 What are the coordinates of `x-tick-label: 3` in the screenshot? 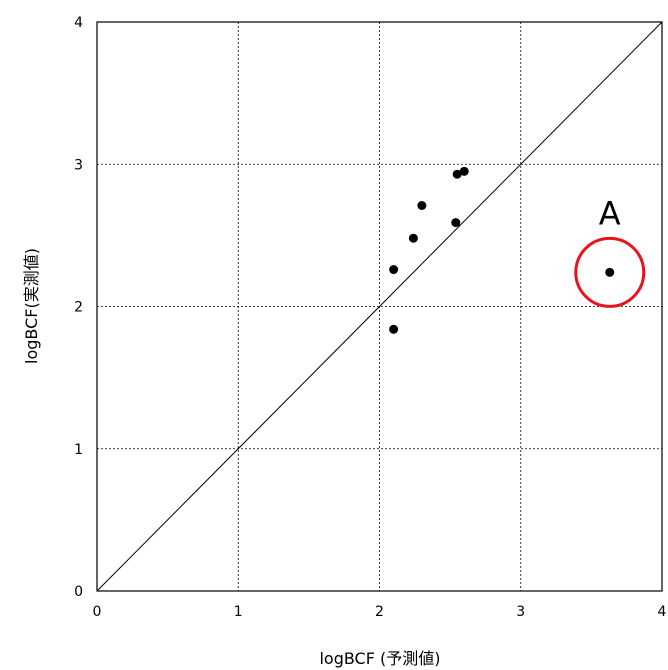 It's located at (520, 612).